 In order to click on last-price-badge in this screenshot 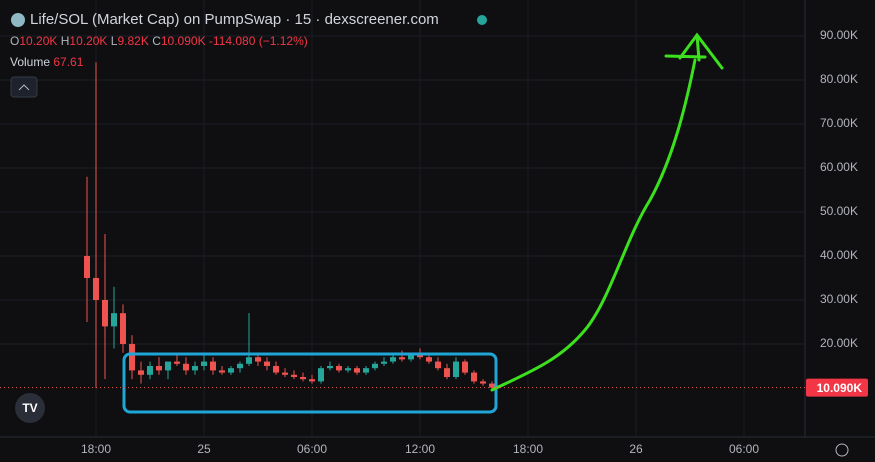, I will do `click(837, 387)`.